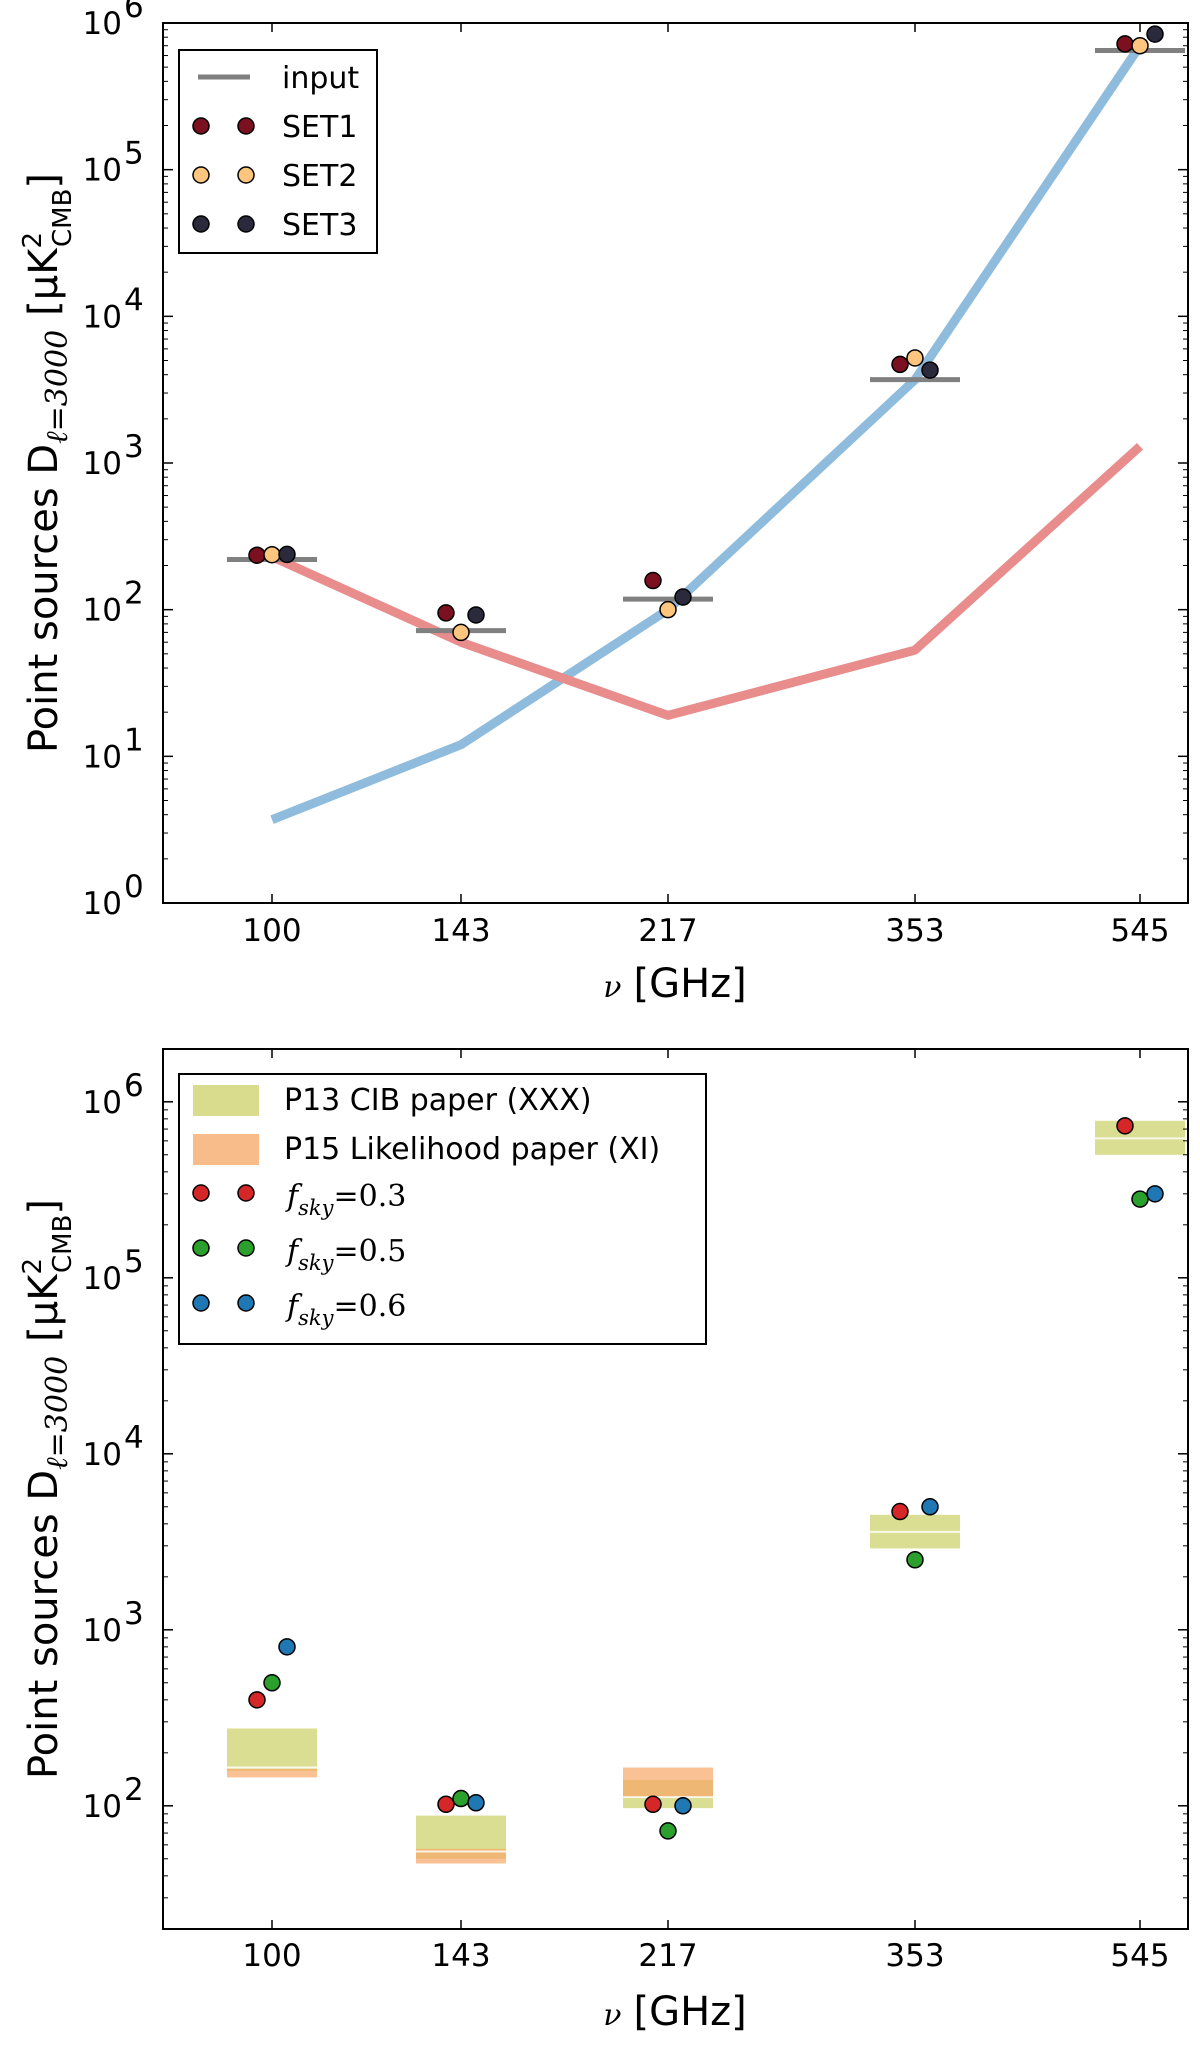 This screenshot has width=1200, height=2045. What do you see at coordinates (48, 463) in the screenshot?
I see `top-y-axis-label: Point sources Dℓ=3000[μK2CMB]` at bounding box center [48, 463].